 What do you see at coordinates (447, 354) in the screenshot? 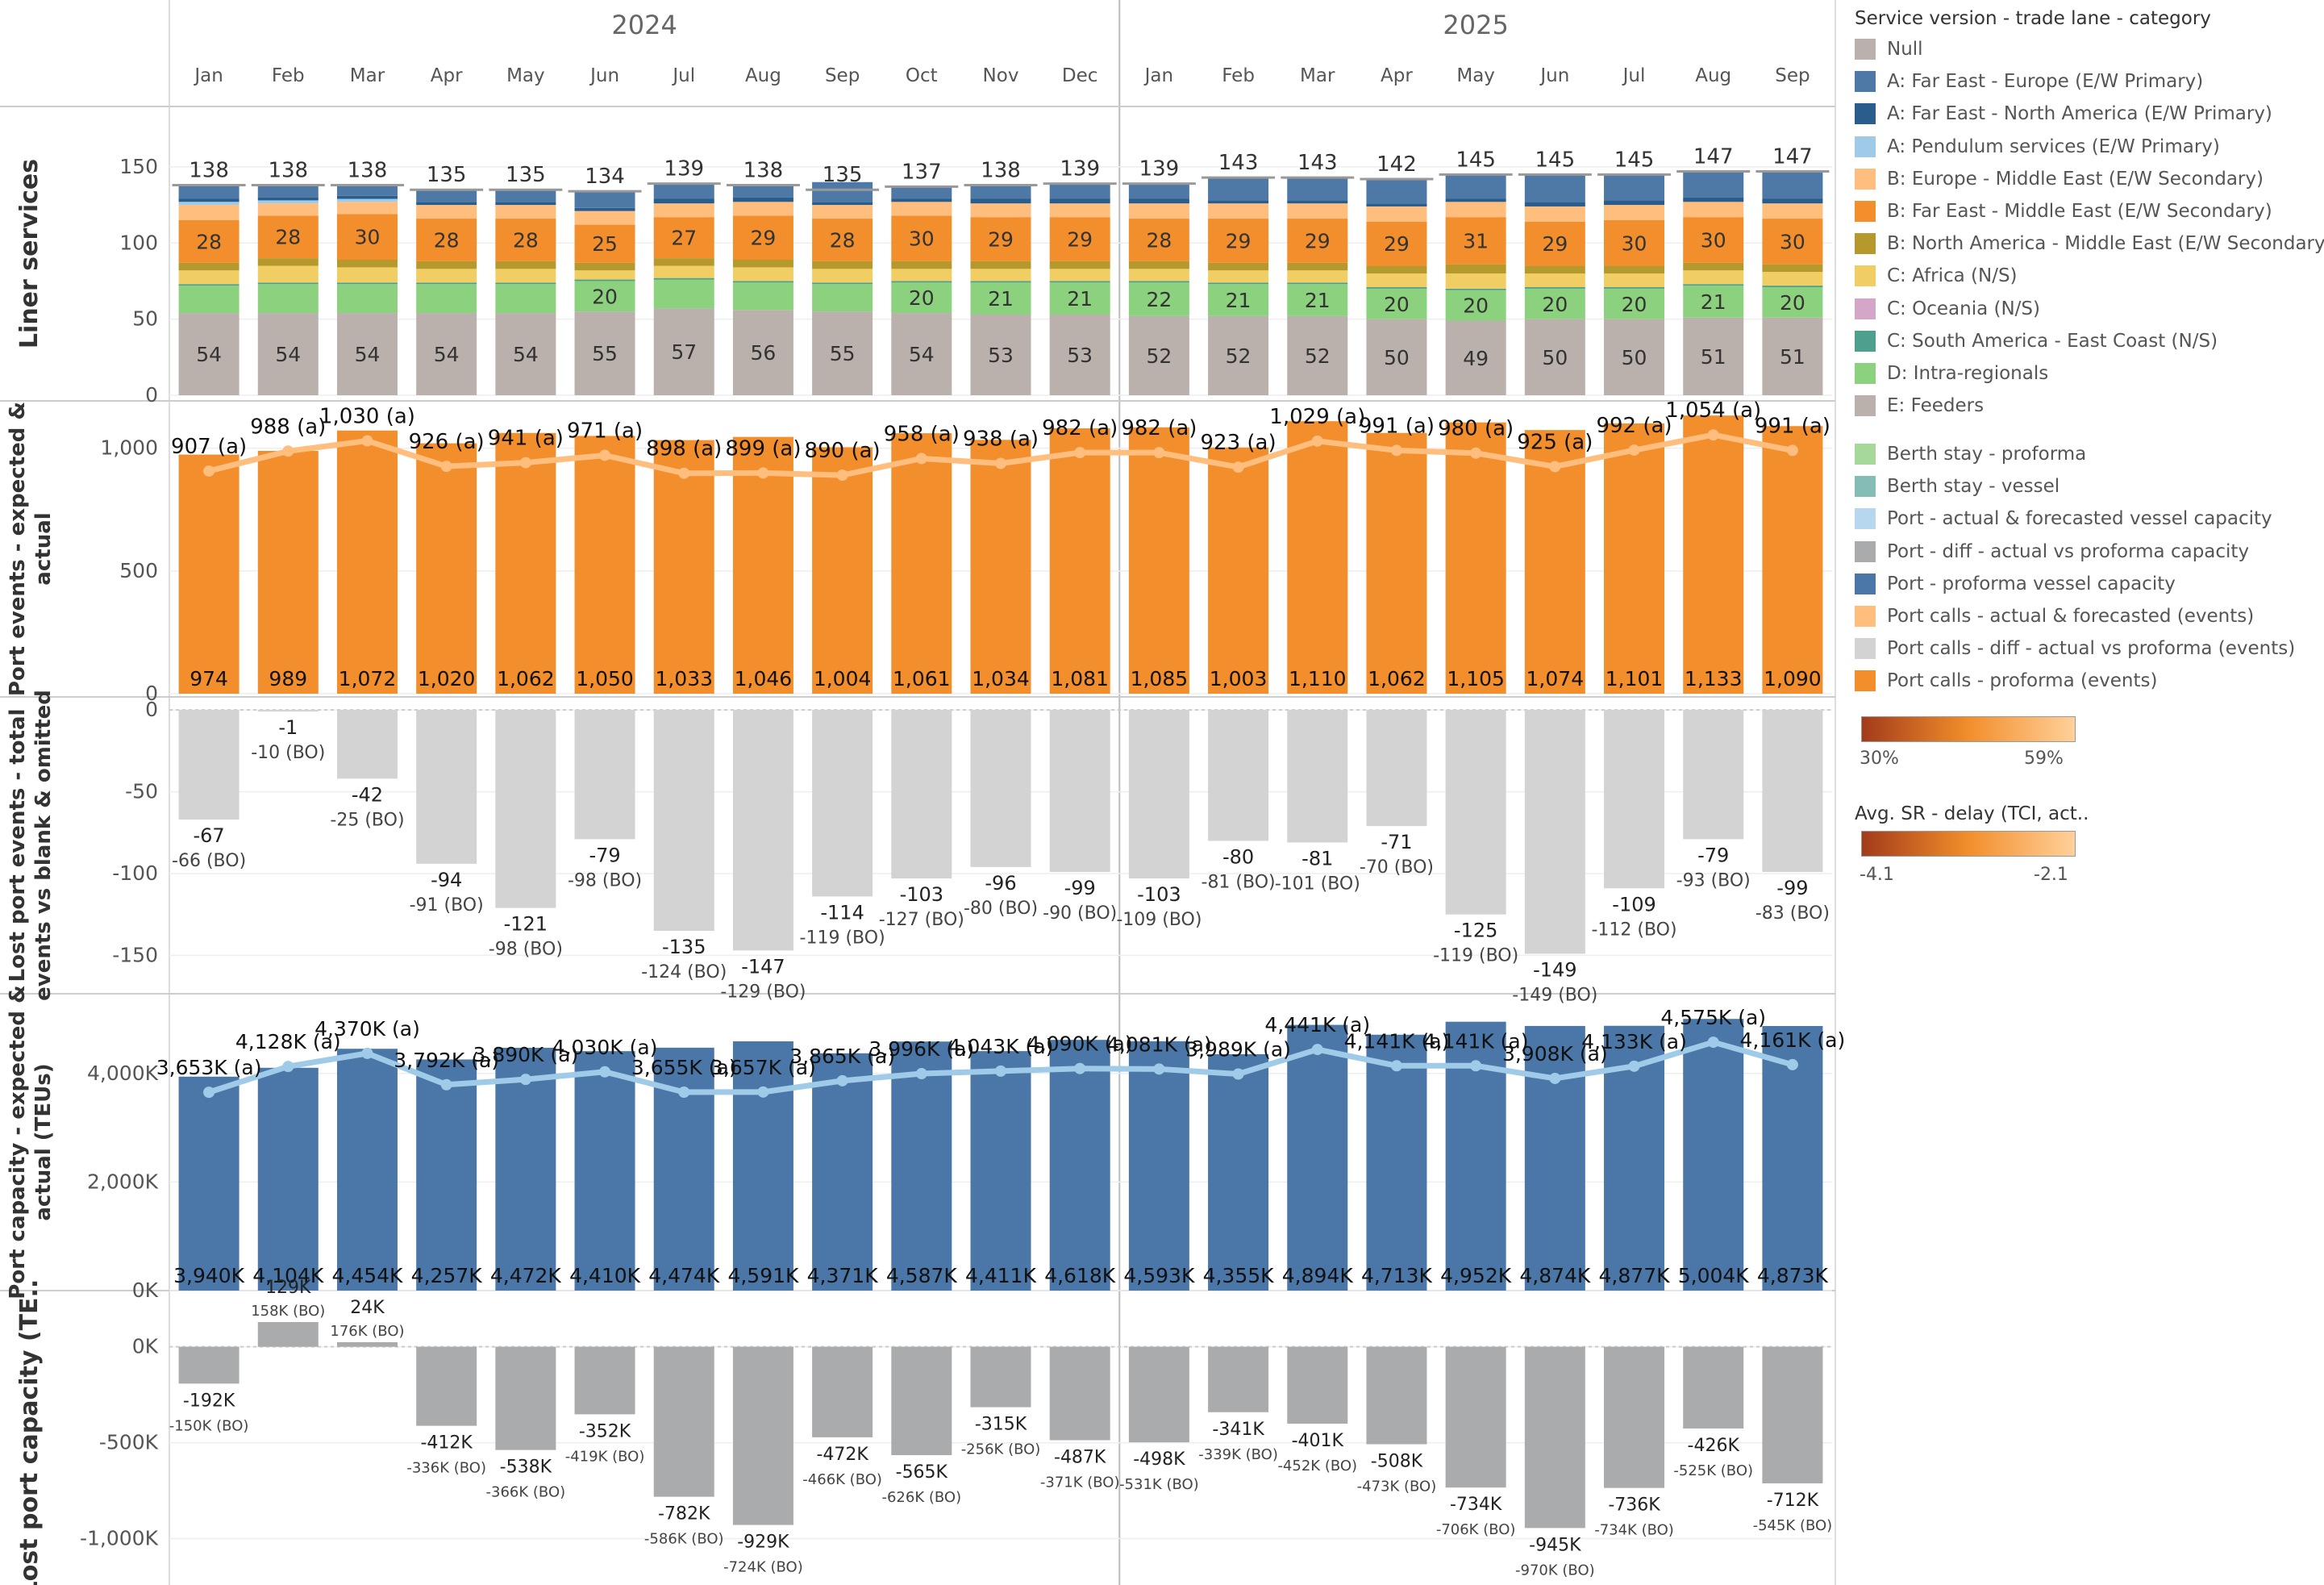
I see `feeders-label: 54` at bounding box center [447, 354].